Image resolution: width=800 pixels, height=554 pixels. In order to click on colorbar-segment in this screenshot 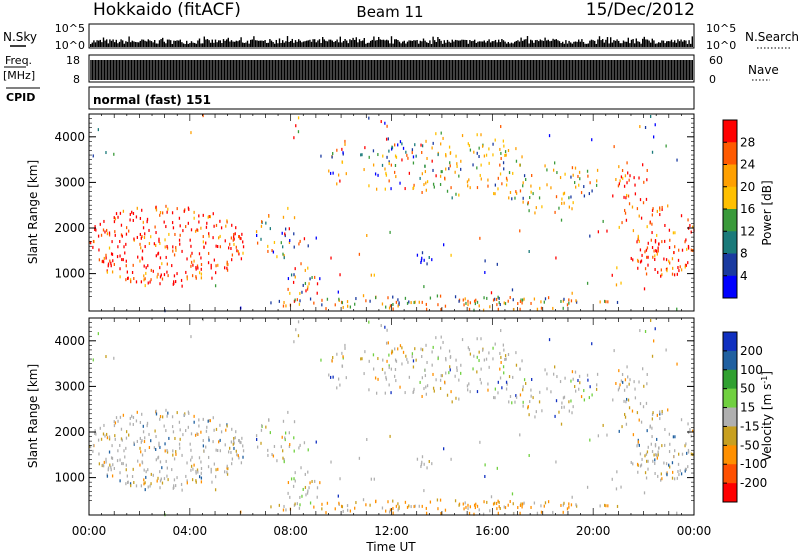, I will do `click(730, 398)`.